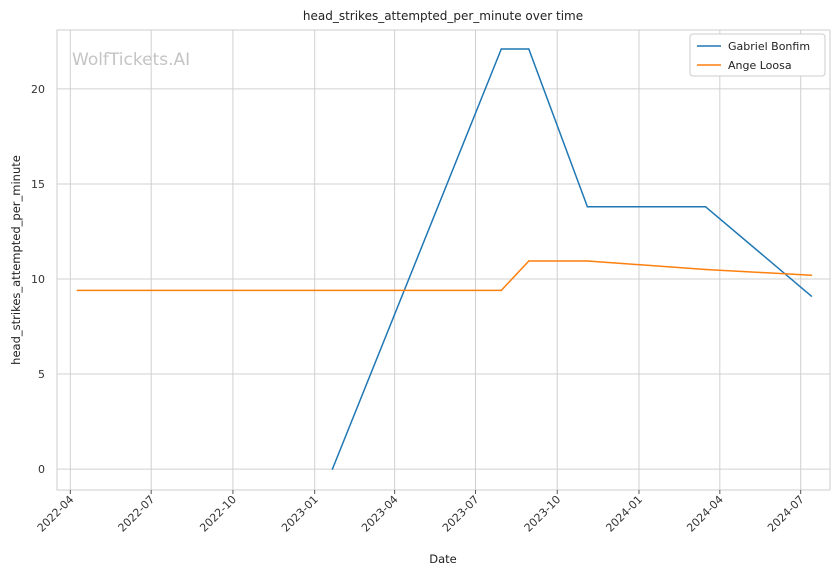 The height and width of the screenshot is (575, 840). Describe the element at coordinates (56, 514) in the screenshot. I see `x-tick-label: 2022-04` at that location.